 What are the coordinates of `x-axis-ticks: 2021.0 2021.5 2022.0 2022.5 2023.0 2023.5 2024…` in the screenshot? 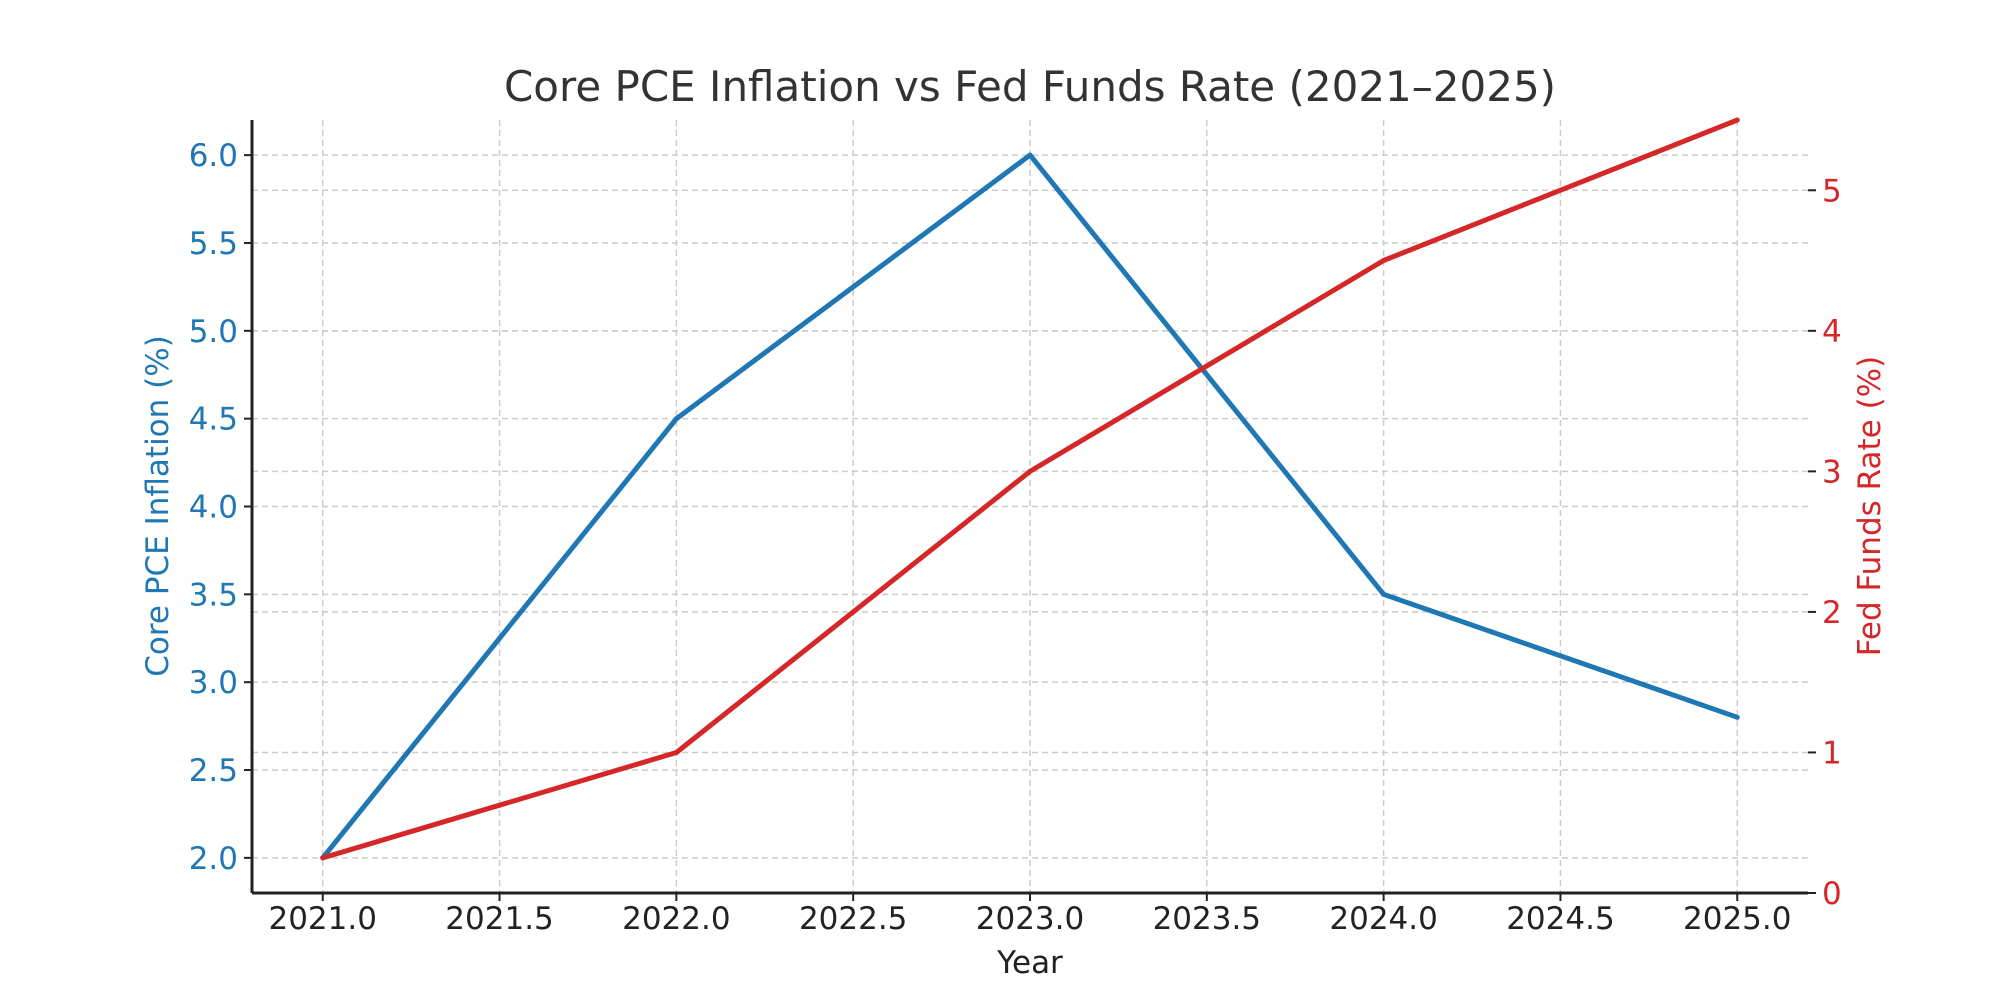 It's located at (1030, 915).